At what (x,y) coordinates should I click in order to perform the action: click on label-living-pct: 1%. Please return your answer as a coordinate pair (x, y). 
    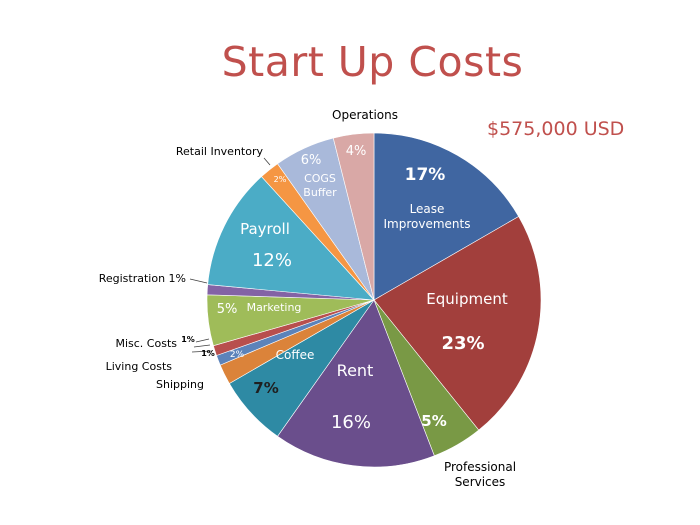
    Looking at the image, I should click on (208, 353).